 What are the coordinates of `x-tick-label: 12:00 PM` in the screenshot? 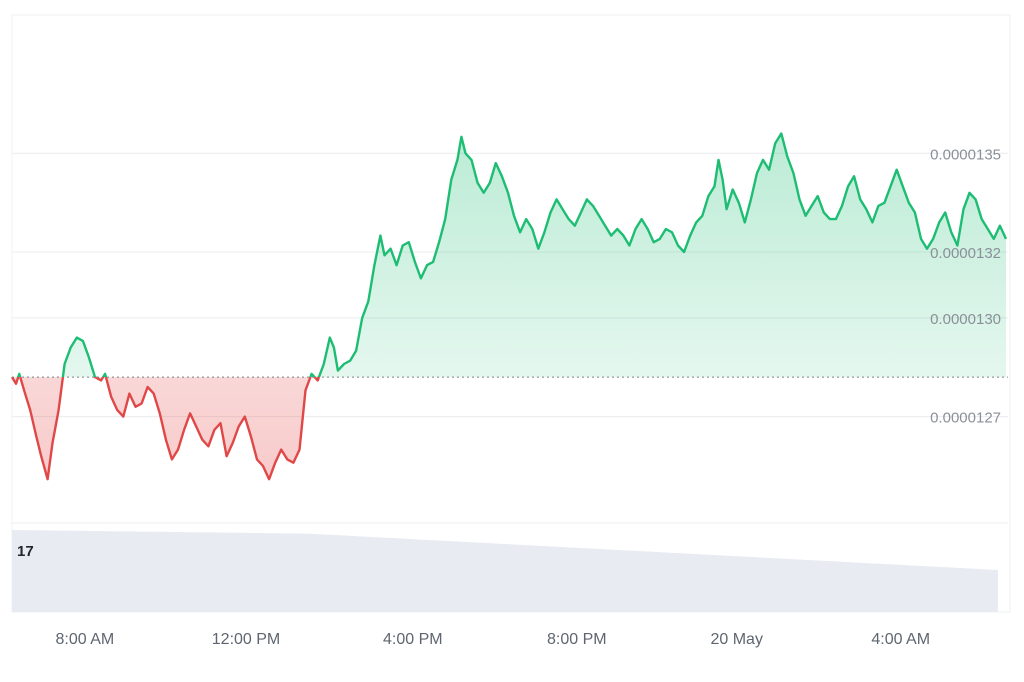 It's located at (246, 639).